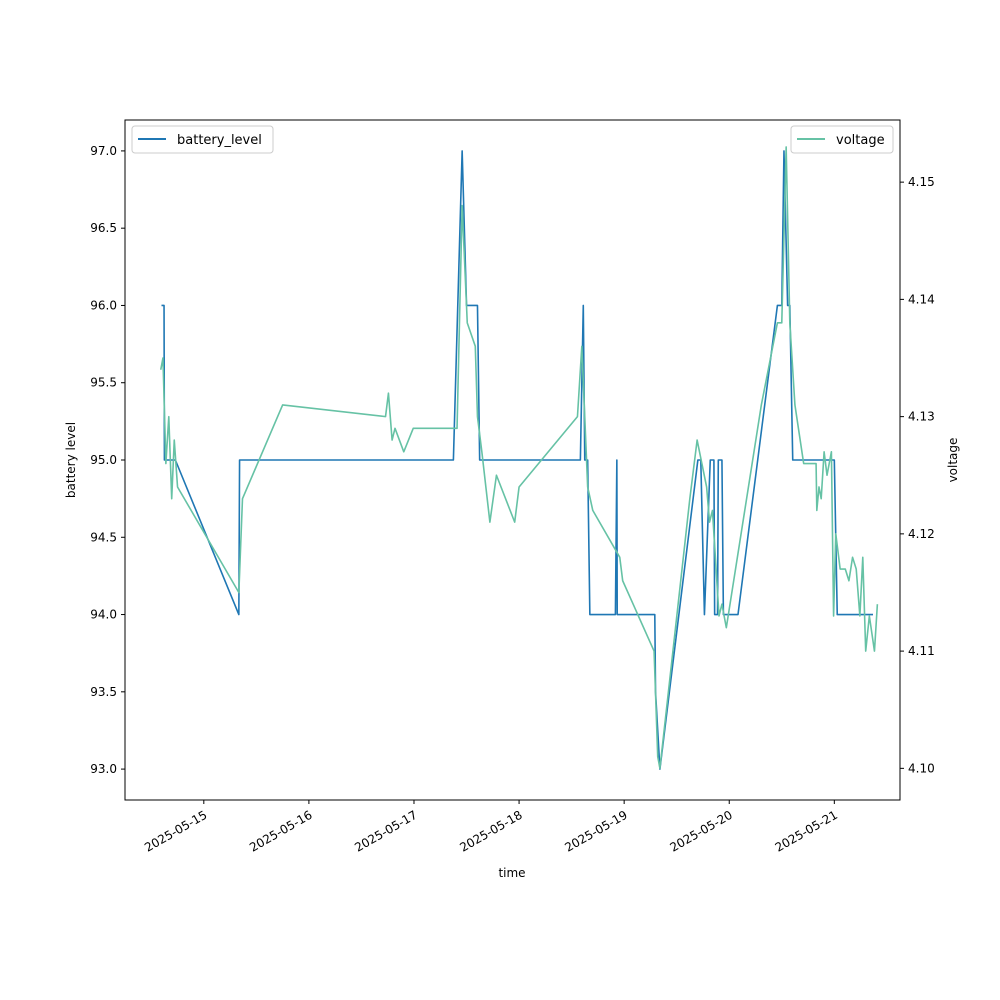  What do you see at coordinates (71, 460) in the screenshot?
I see `y-axis-label: battery level` at bounding box center [71, 460].